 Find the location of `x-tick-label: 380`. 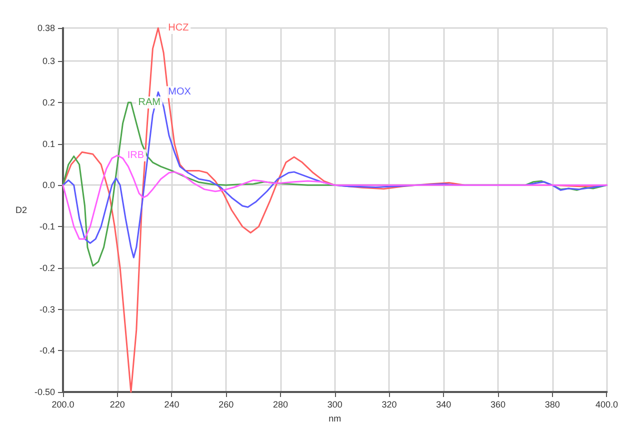

x-tick-label: 380 is located at coordinates (552, 405).